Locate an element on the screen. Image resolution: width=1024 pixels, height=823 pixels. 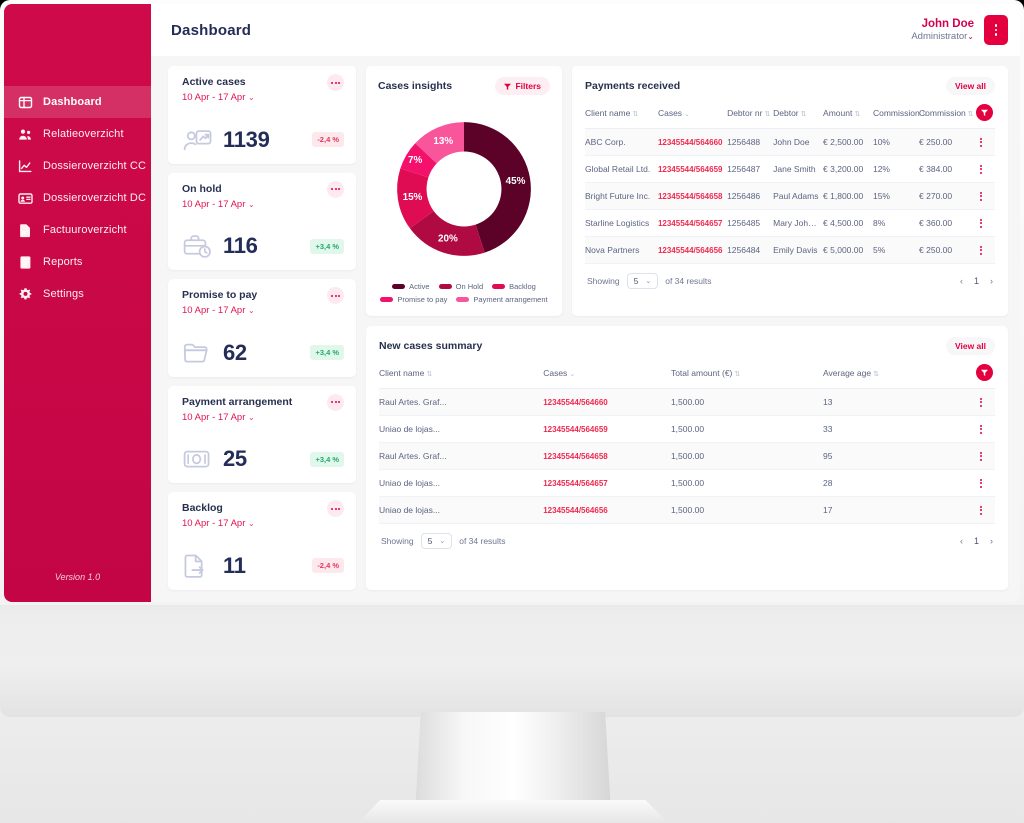
new-cases-page-size-select: 5 ⌄ is located at coordinates (436, 541).